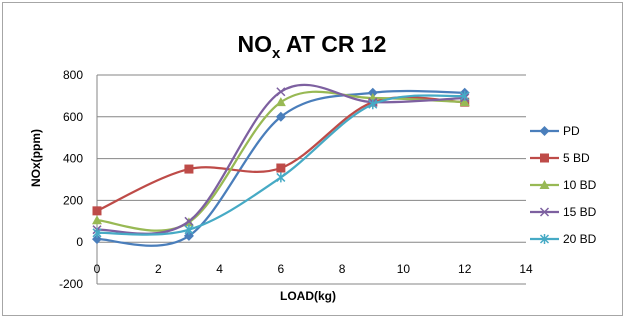 This screenshot has width=627, height=320. Describe the element at coordinates (342, 269) in the screenshot. I see `x-tick-label: 8` at that location.